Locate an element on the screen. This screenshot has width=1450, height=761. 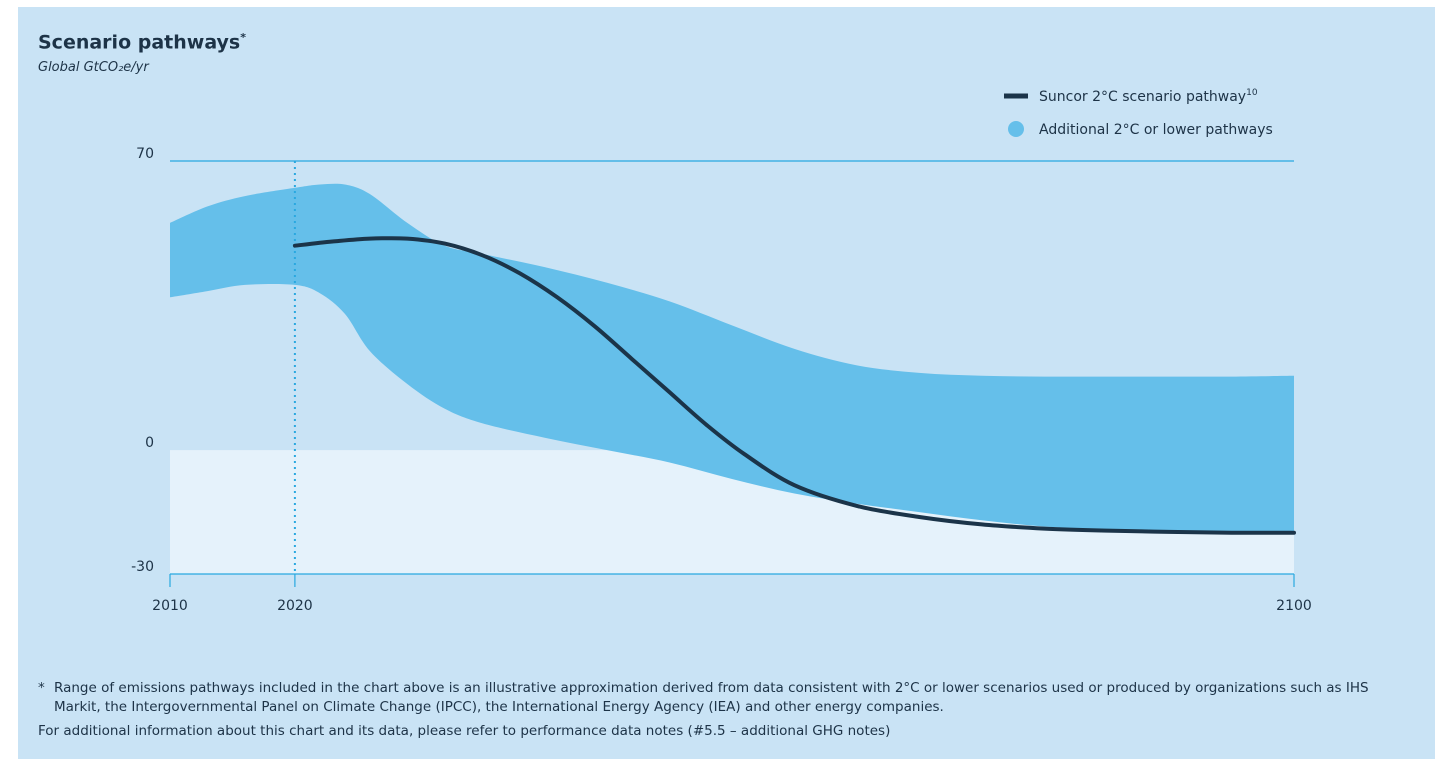
chart-subtitle: Global GtCO₂e/yr is located at coordinates (93, 67).